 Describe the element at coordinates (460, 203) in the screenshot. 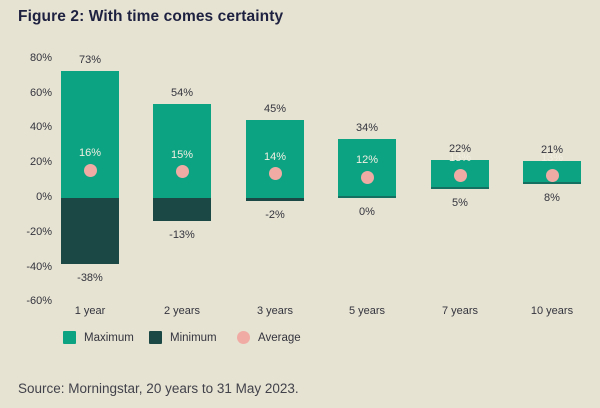

I see `bar-minimum-label: 5%` at that location.